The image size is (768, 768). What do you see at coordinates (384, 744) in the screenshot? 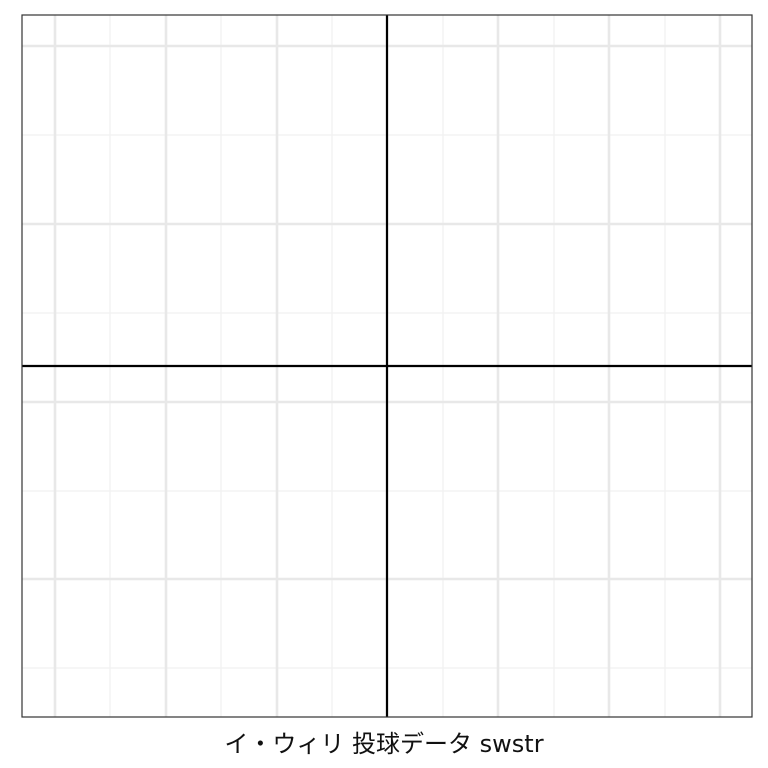
I see `x-axis-label: イ・ウィリ 投球データ swstr` at bounding box center [384, 744].